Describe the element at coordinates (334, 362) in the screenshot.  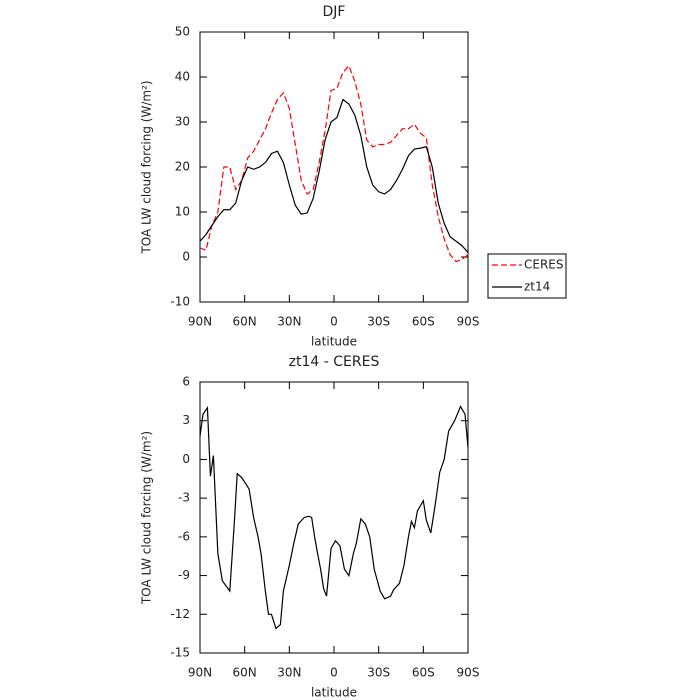
I see `chart-title: zt14 - CERES` at that location.